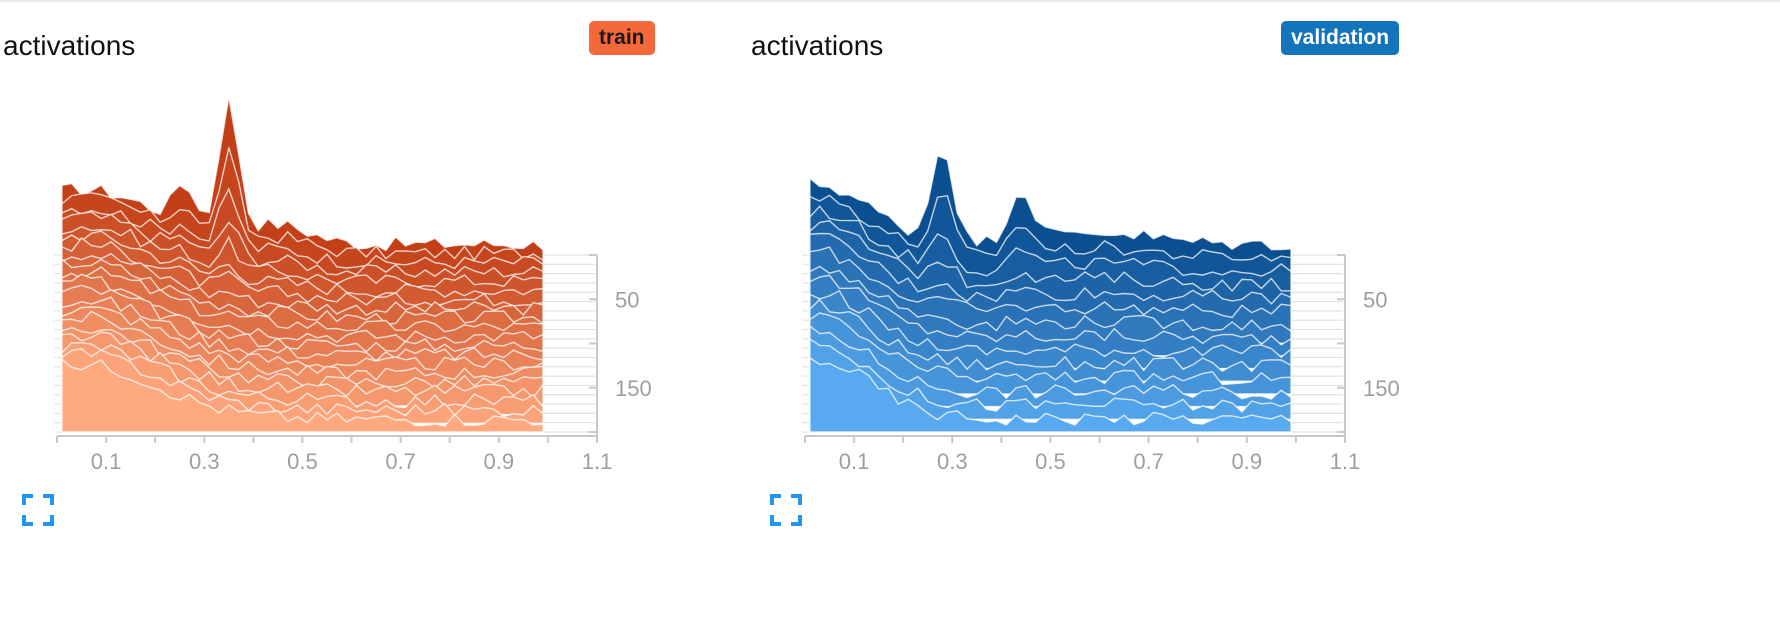 Image resolution: width=1780 pixels, height=629 pixels. What do you see at coordinates (1340, 38) in the screenshot?
I see `run-tag: validation` at bounding box center [1340, 38].